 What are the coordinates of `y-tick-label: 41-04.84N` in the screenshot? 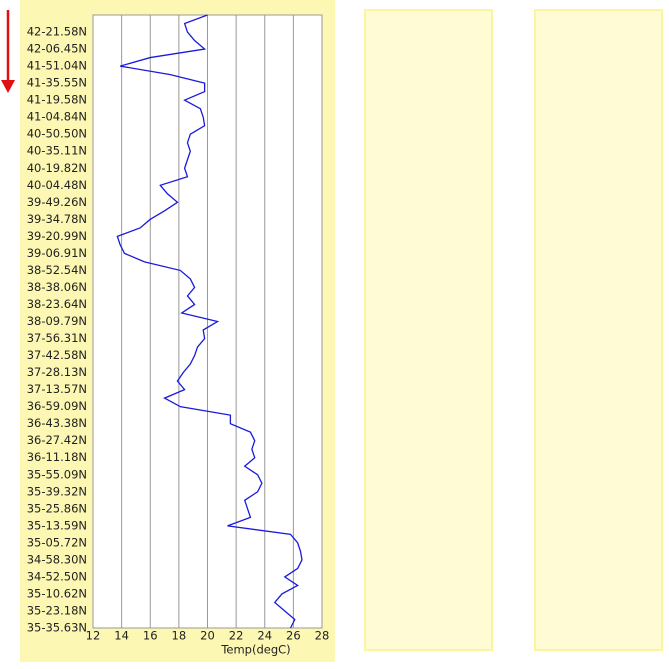 It's located at (57, 117).